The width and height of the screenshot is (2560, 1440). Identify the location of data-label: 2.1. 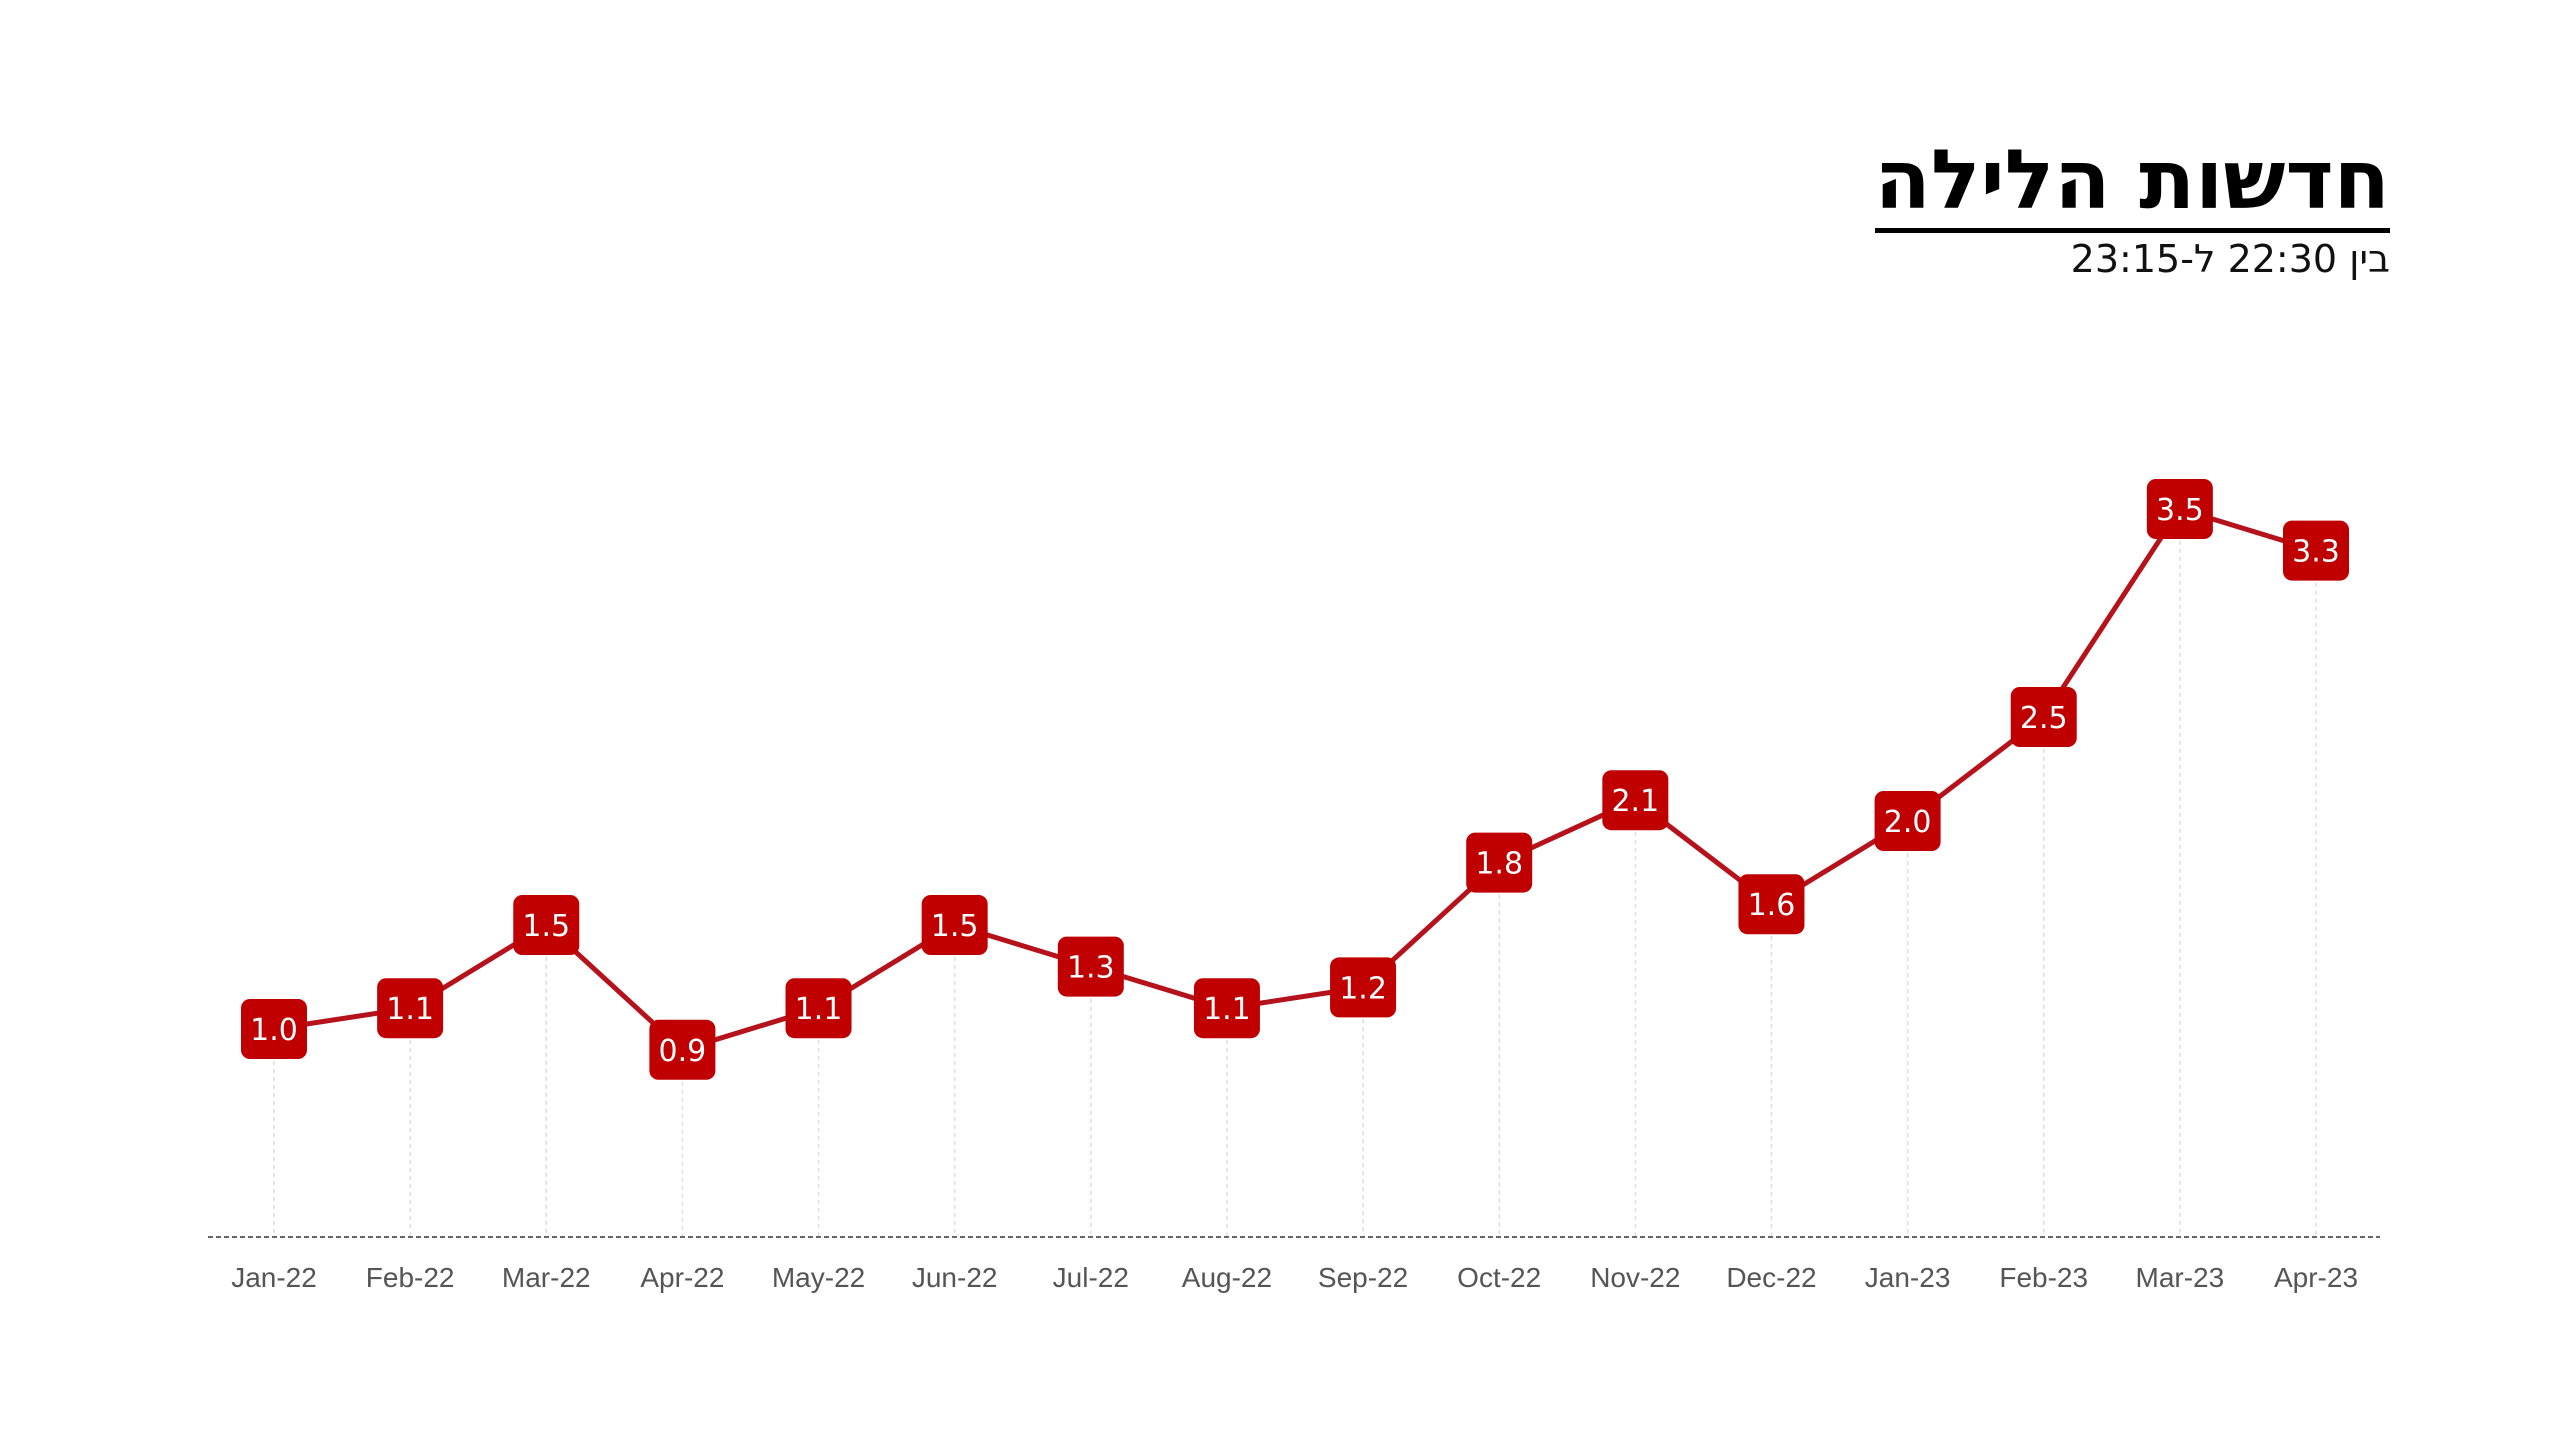
(1635, 801).